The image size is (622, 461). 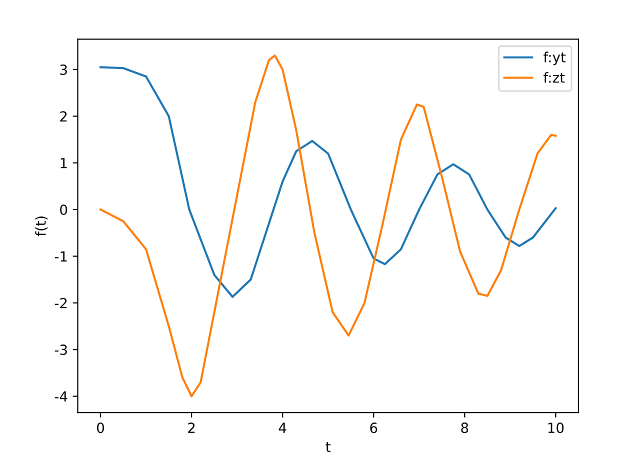 What do you see at coordinates (60, 303) in the screenshot?
I see `y-tick-label: -2` at bounding box center [60, 303].